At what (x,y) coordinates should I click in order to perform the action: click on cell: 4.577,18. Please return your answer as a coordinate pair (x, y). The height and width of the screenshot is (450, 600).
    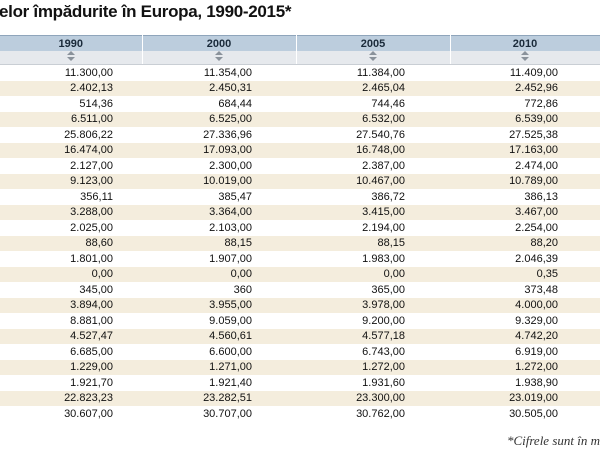
    Looking at the image, I should click on (373, 336).